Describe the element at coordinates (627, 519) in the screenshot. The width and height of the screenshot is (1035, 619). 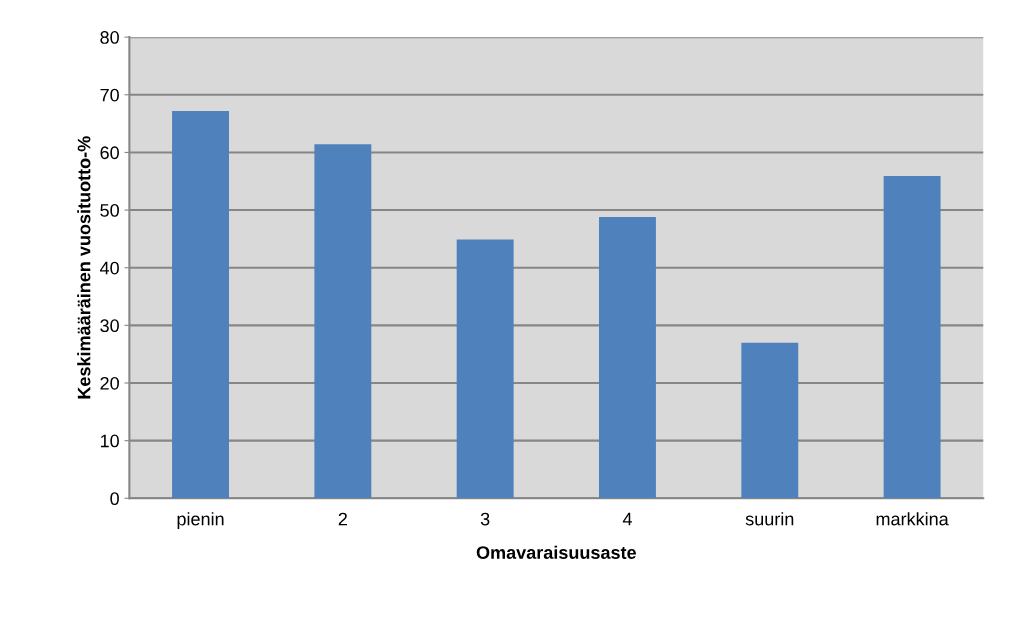
I see `x-tick-label: 4` at that location.